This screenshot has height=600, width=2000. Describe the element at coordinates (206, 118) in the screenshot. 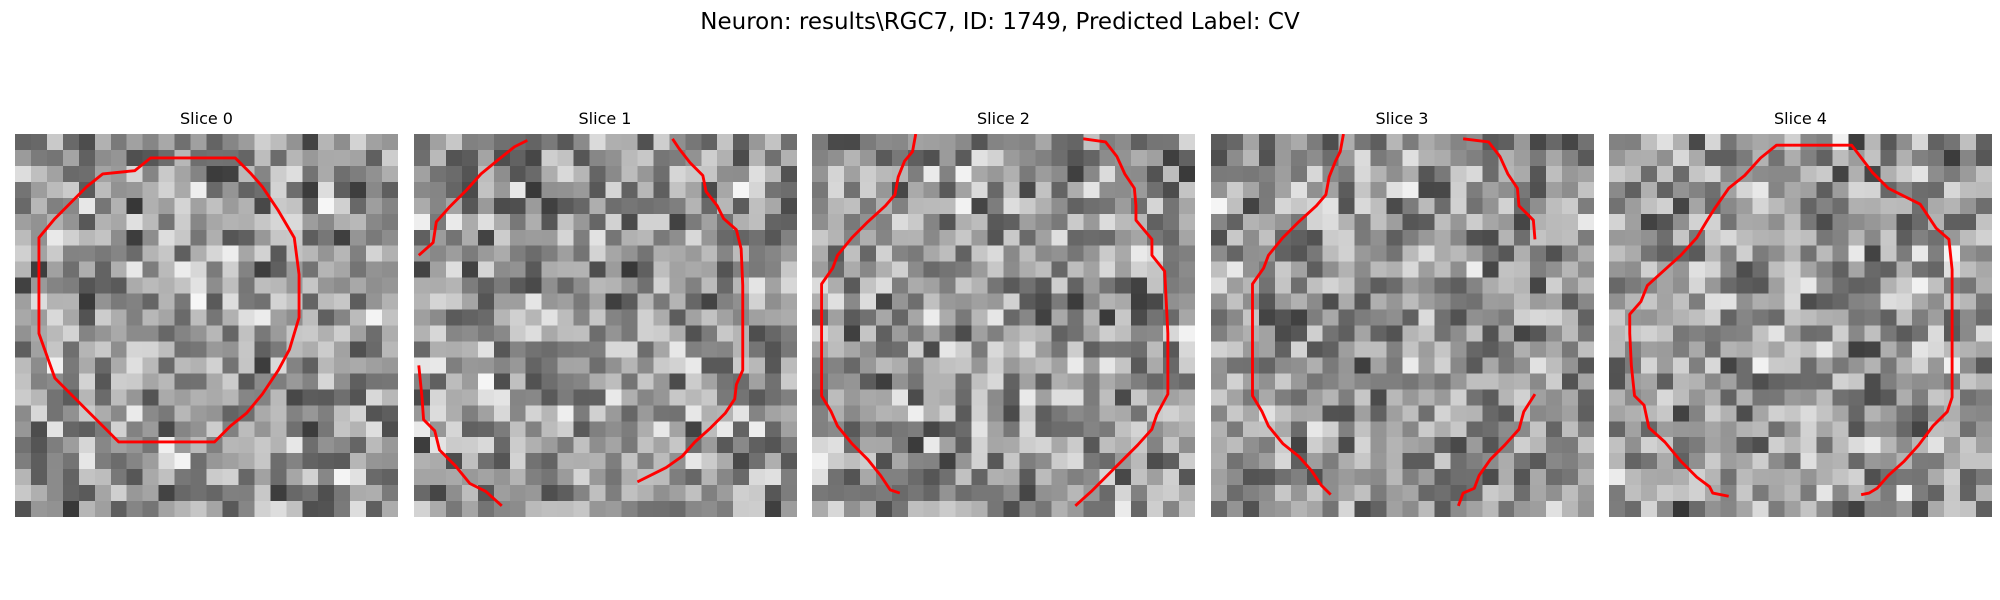

I see `slice-title: Slice 0` at that location.